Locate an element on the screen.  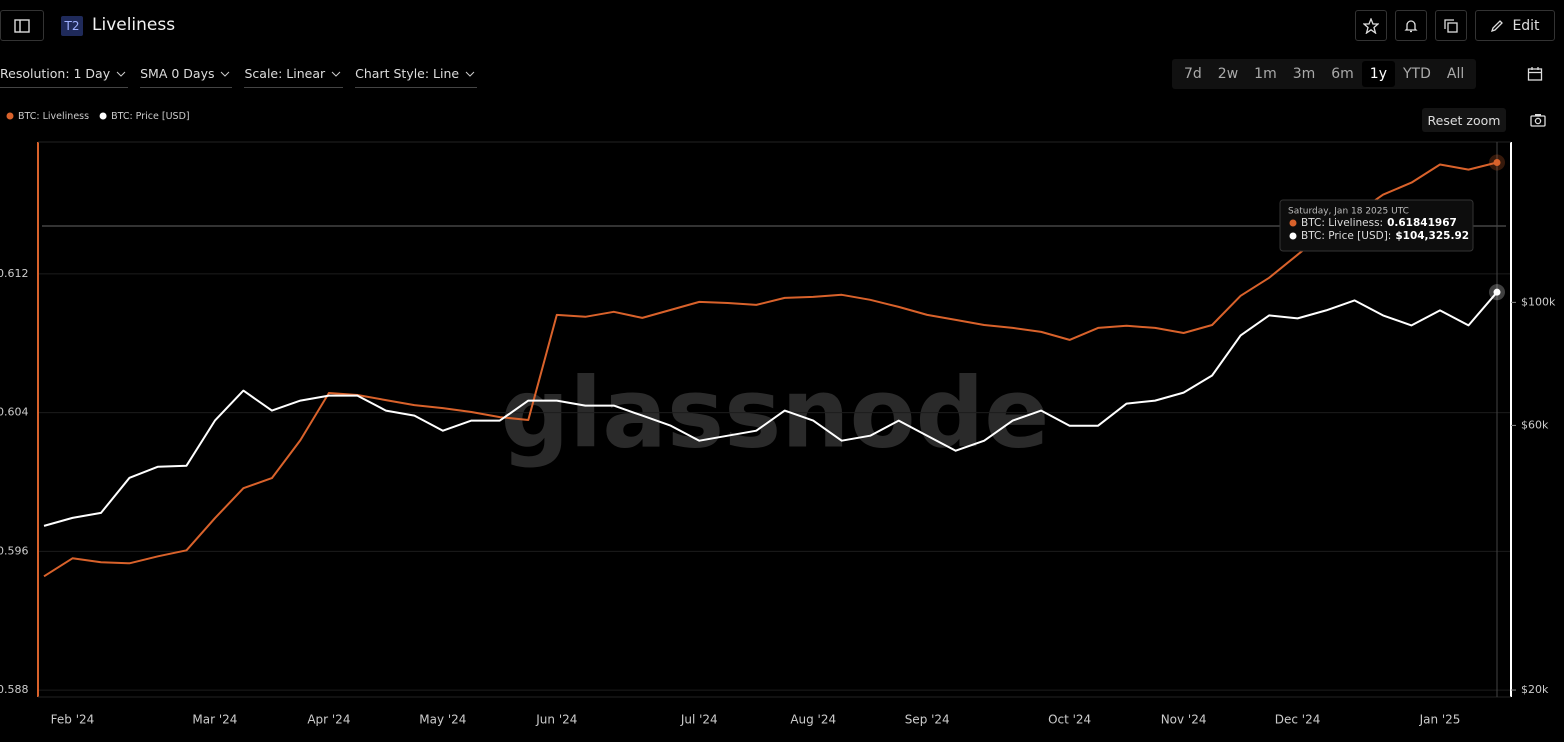
y-tick-label: 0.612 is located at coordinates (14, 273).